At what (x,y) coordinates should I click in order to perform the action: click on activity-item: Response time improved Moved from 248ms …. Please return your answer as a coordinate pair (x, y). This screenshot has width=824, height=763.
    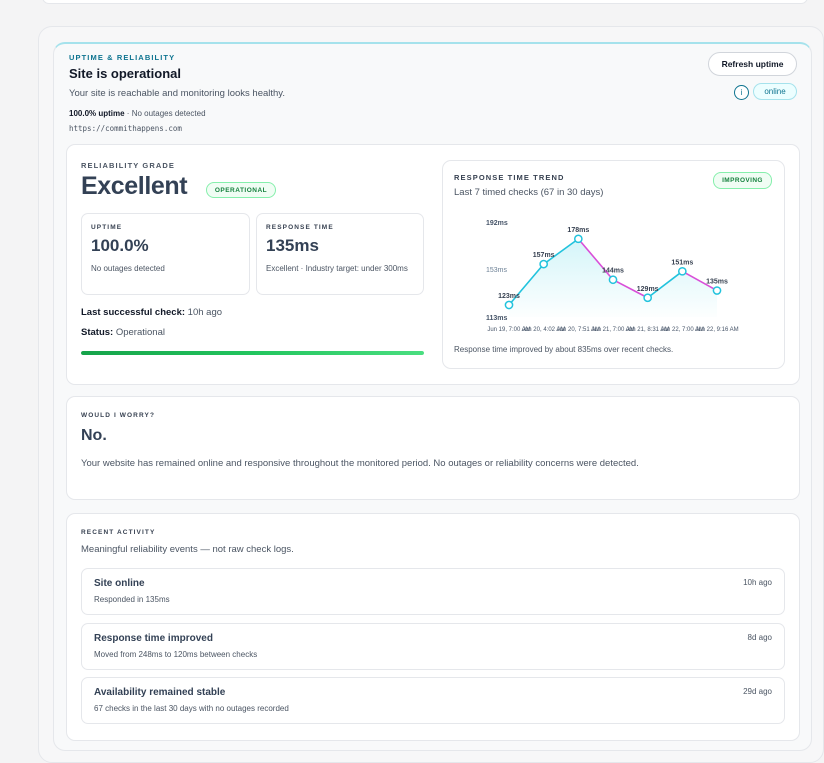
    Looking at the image, I should click on (433, 646).